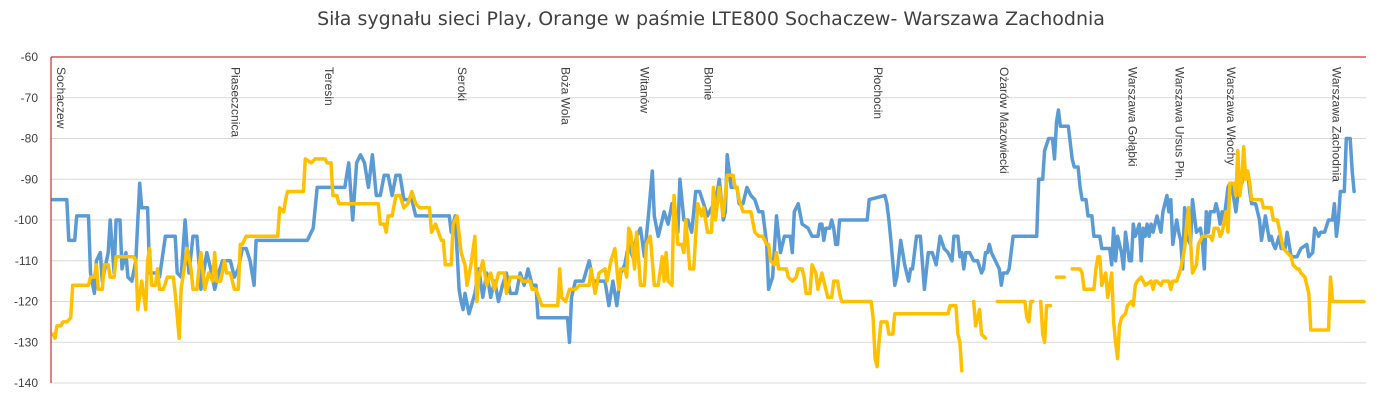 Image resolution: width=1379 pixels, height=404 pixels. What do you see at coordinates (26, 302) in the screenshot?
I see `y-tick-label: -120` at bounding box center [26, 302].